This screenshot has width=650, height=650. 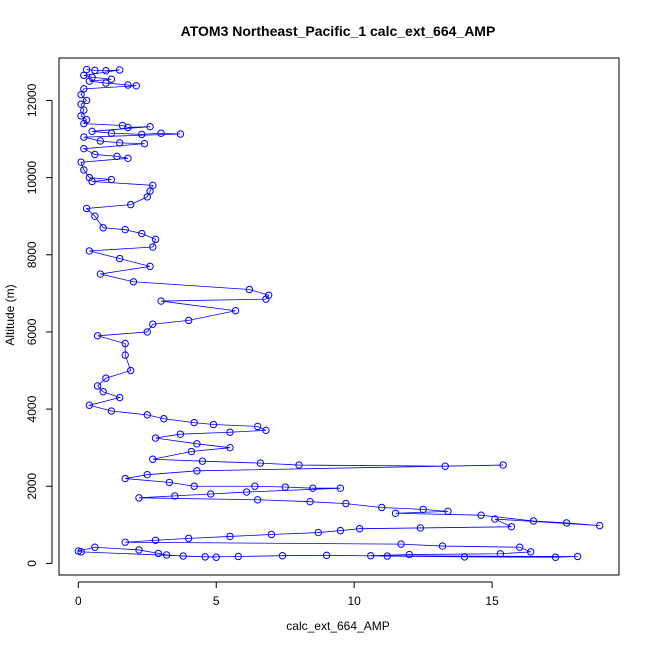 I want to click on y-tick-label: 10000, so click(x=32, y=178).